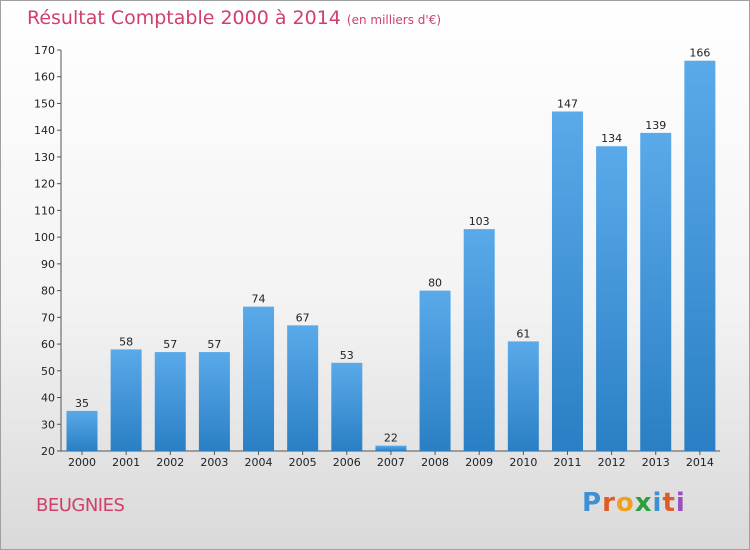  Describe the element at coordinates (184, 18) in the screenshot. I see `chart-title-text: Résultat Comptable 2000 à 2014` at that location.